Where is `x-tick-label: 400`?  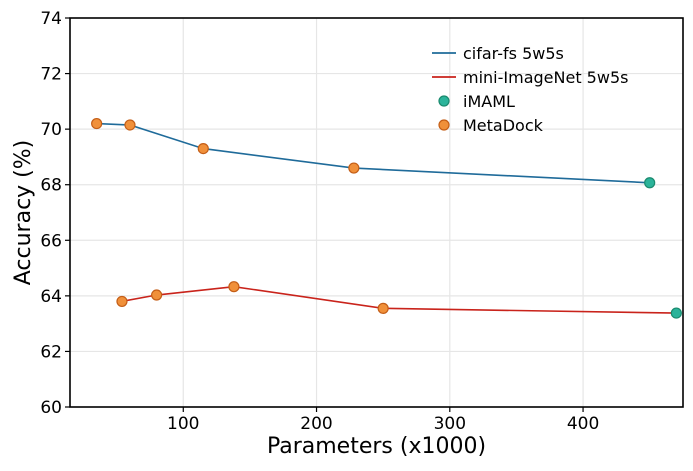
x-tick-label: 400 is located at coordinates (583, 424).